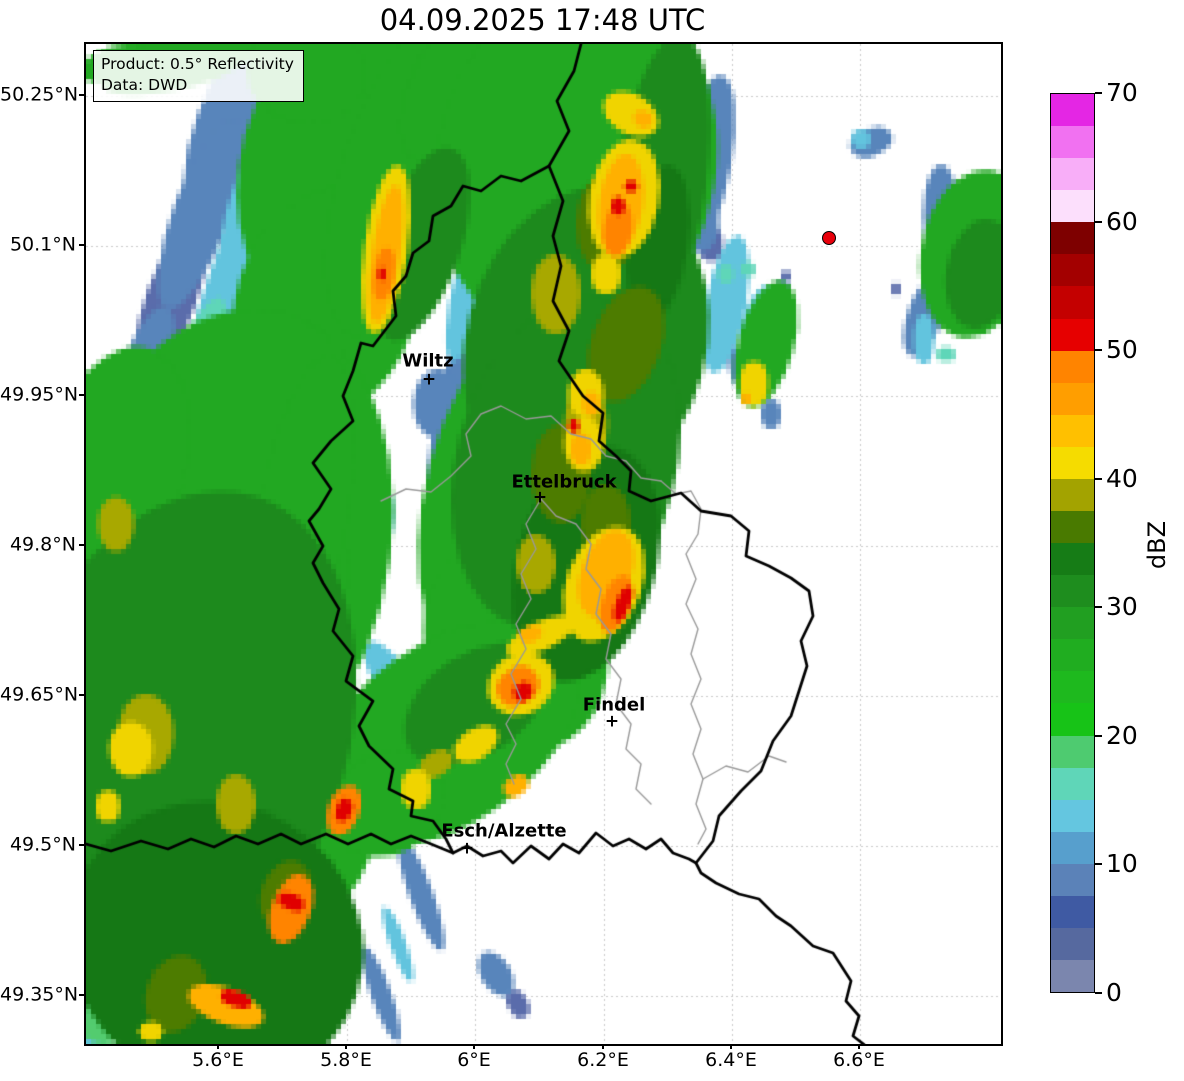  Describe the element at coordinates (542, 20) in the screenshot. I see `figure-title: 04.09.2025 17:48 UTC` at that location.